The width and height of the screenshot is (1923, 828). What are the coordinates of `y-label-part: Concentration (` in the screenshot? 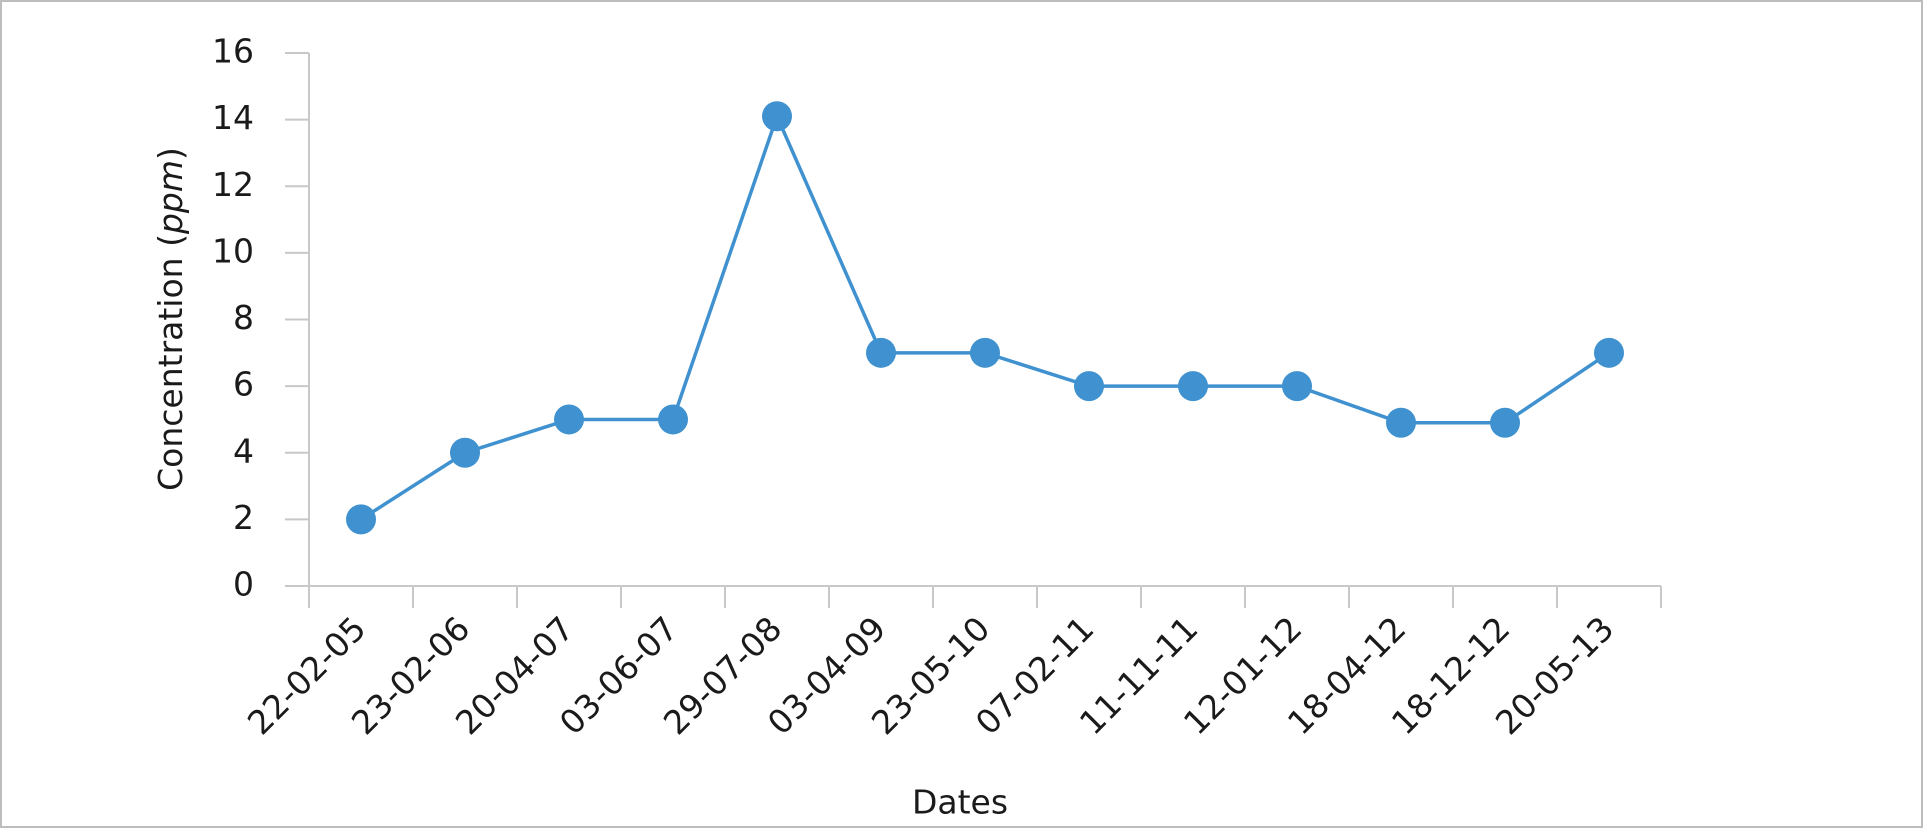 It's located at (170, 362).